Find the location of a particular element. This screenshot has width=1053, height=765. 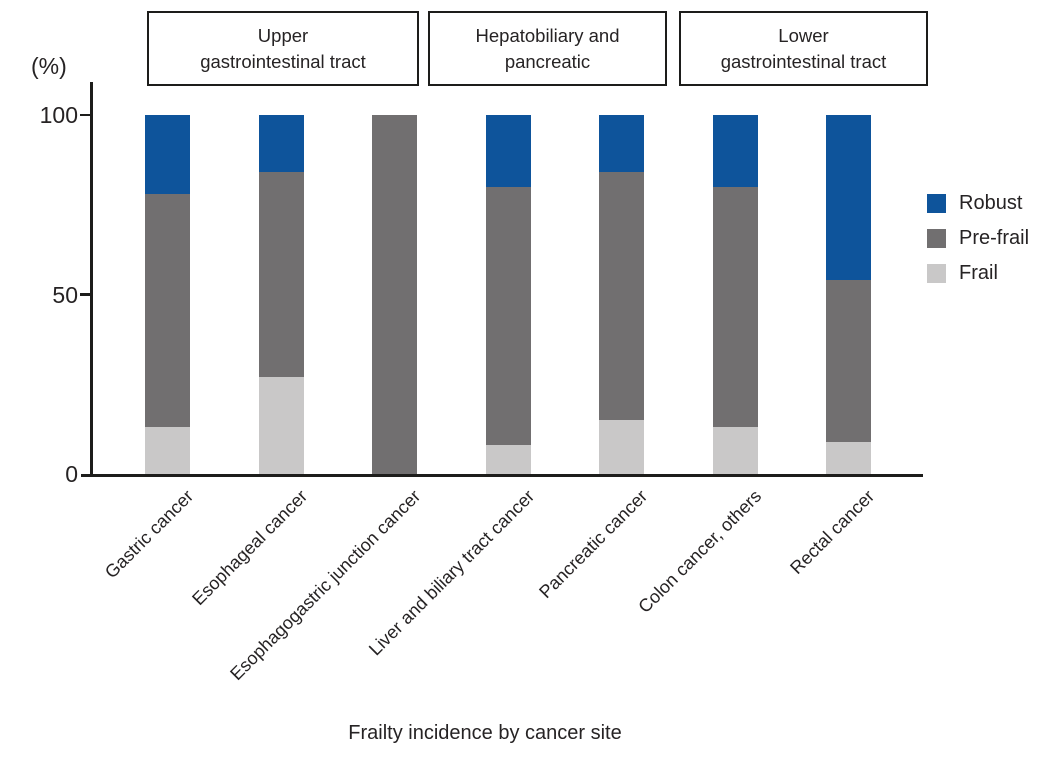

segment-pre-frail-colon-cancer-others is located at coordinates (735, 307).